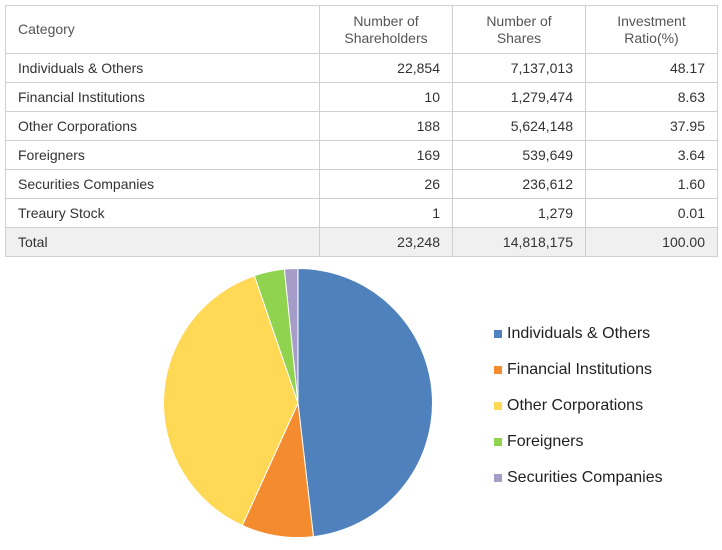 Image resolution: width=722 pixels, height=550 pixels. What do you see at coordinates (519, 155) in the screenshot?
I see `cell-shares: 539,649` at bounding box center [519, 155].